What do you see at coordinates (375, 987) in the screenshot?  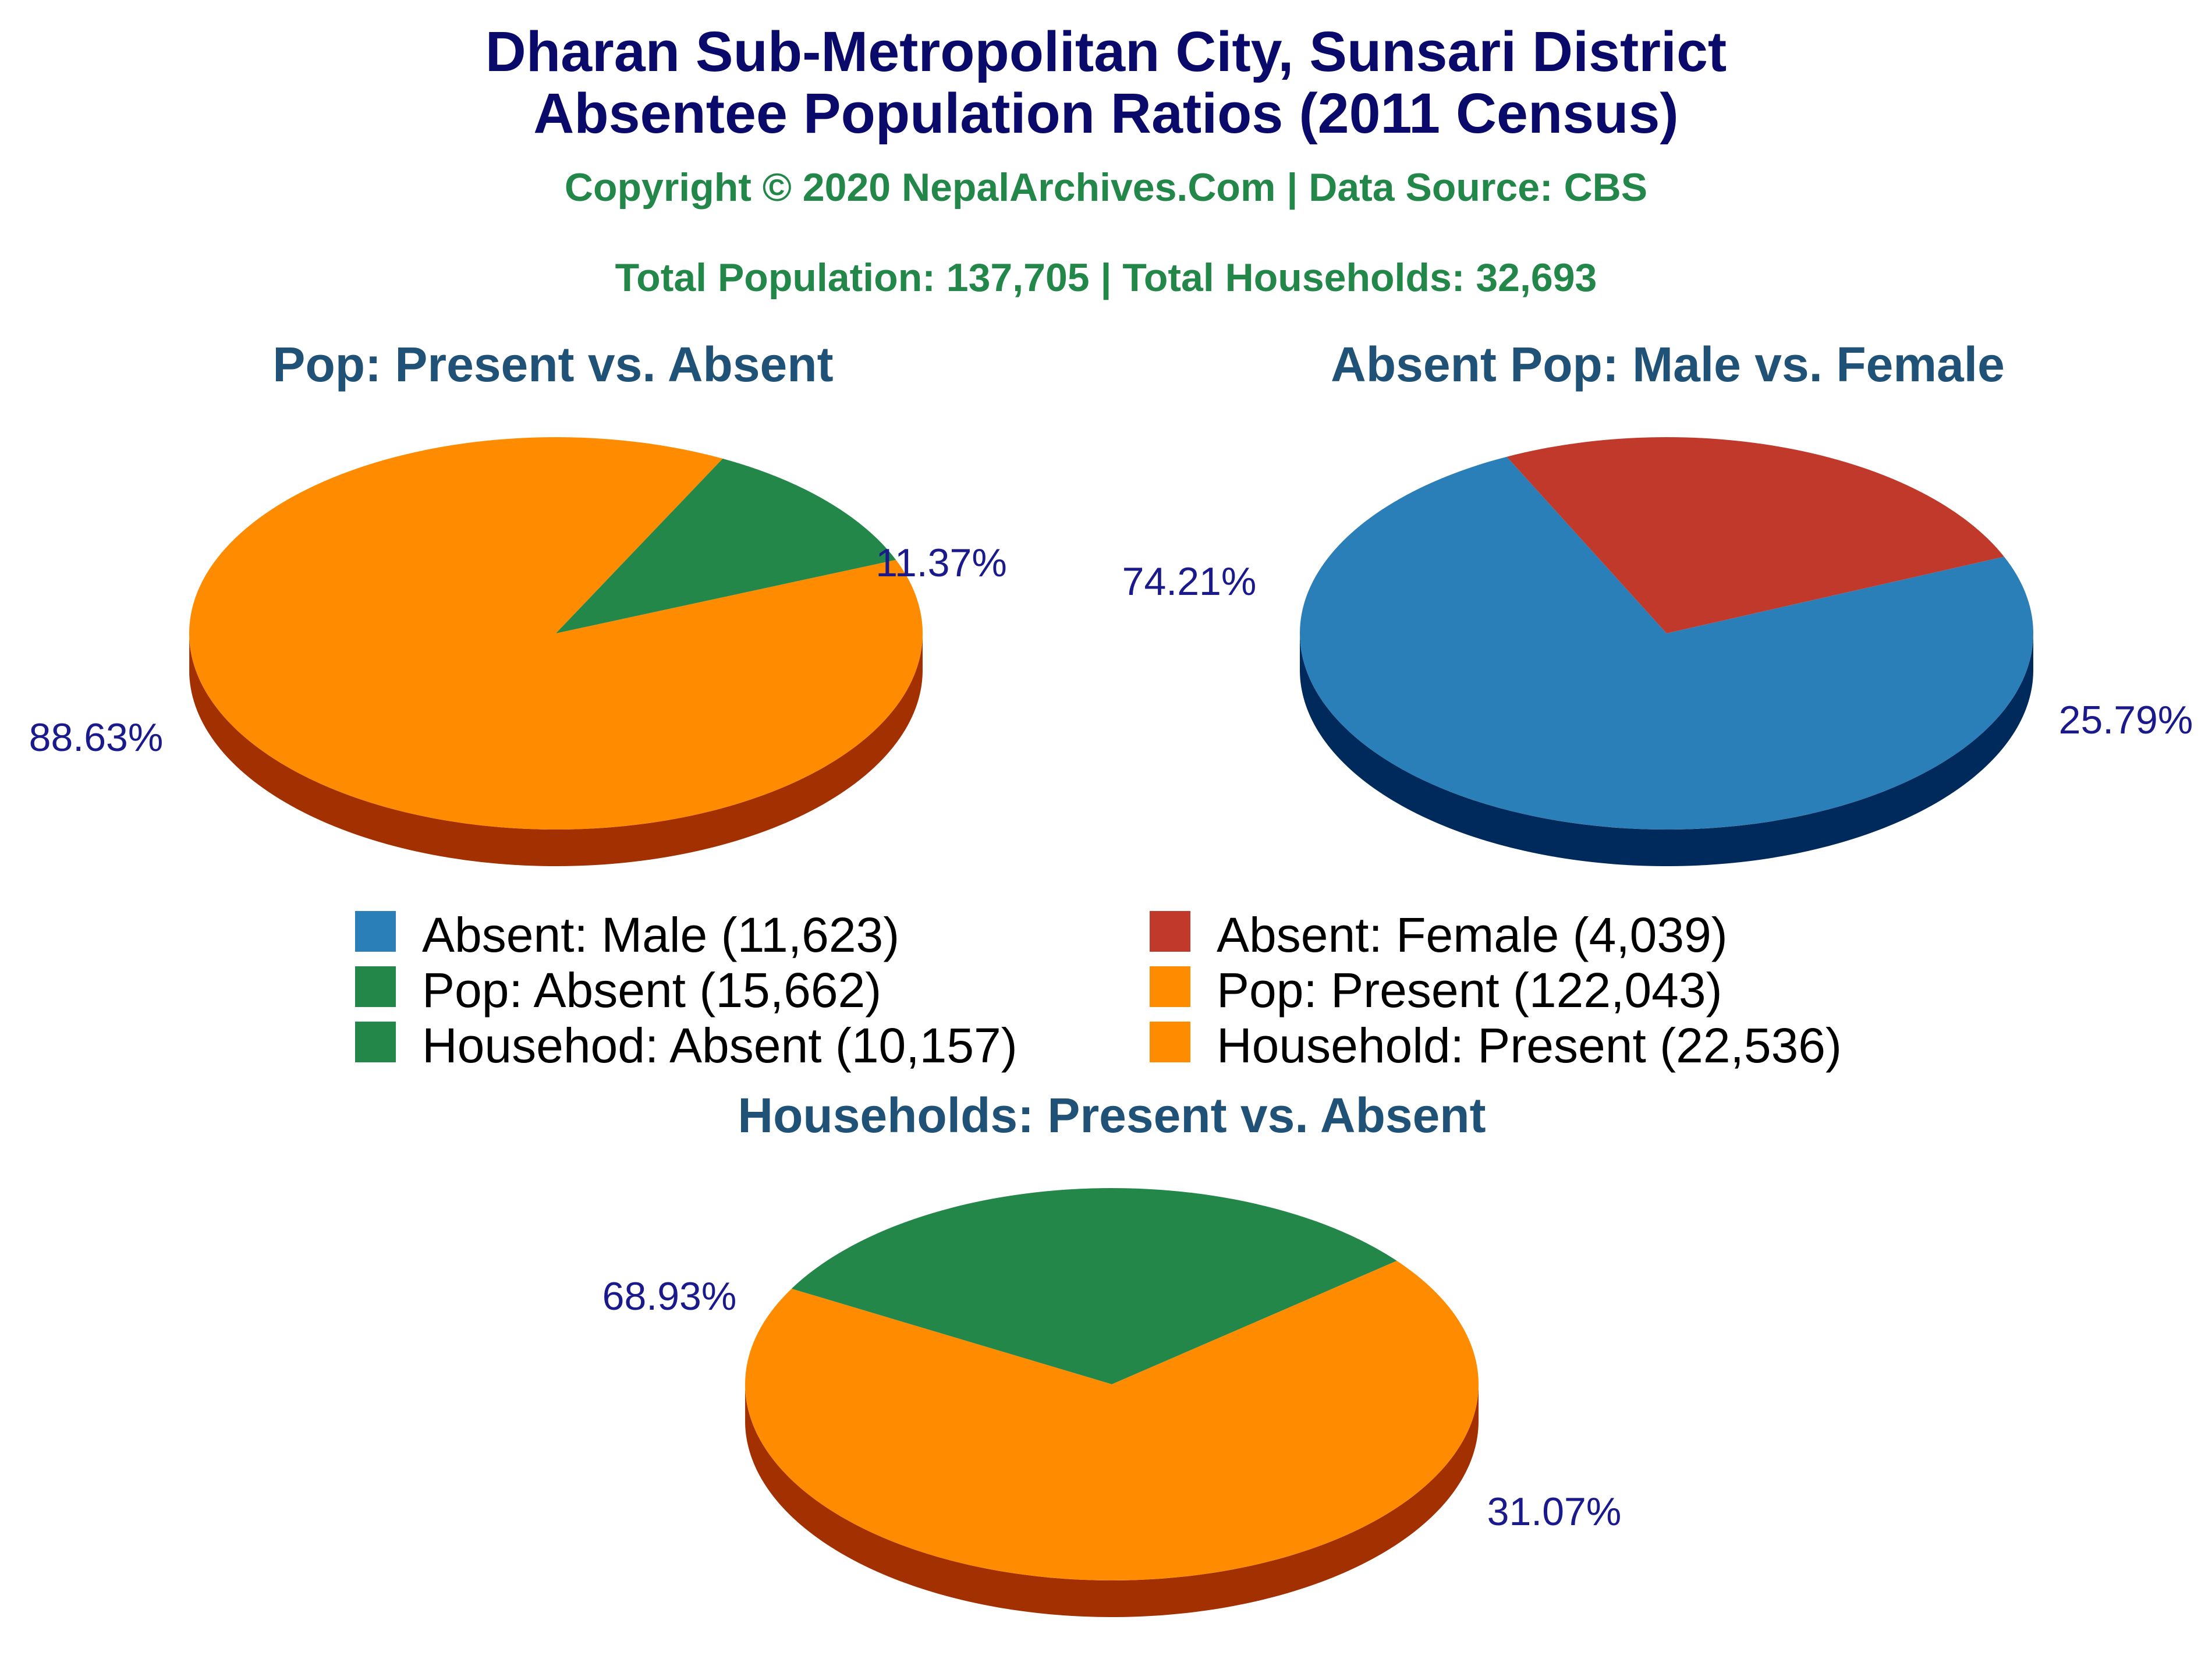 I see `legend-swatch-pop-absent` at bounding box center [375, 987].